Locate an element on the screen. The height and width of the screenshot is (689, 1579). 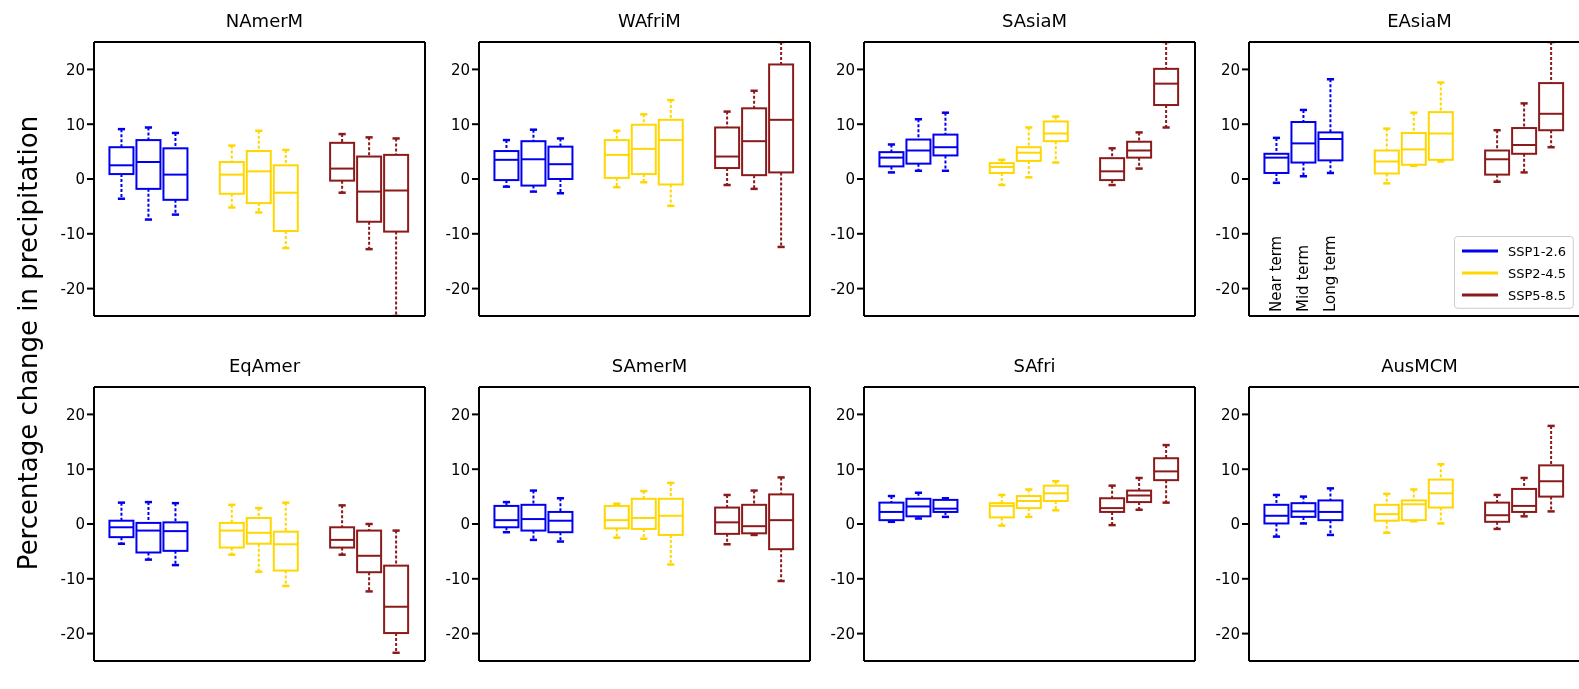
chart-title: NAmerM is located at coordinates (264, 21).